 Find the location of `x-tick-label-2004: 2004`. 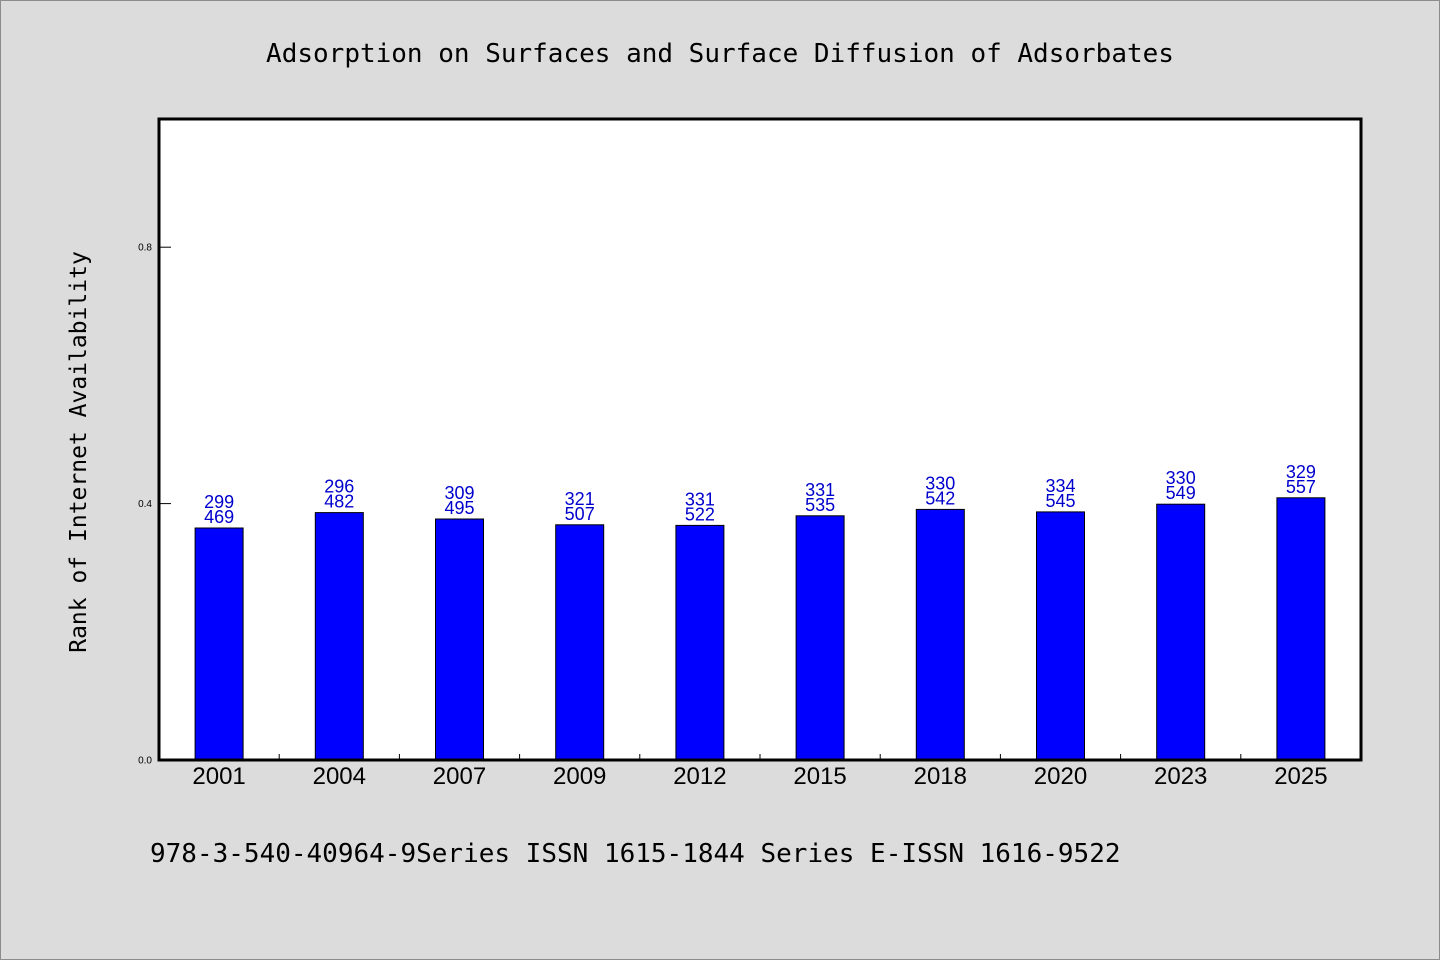

x-tick-label-2004: 2004 is located at coordinates (339, 776).